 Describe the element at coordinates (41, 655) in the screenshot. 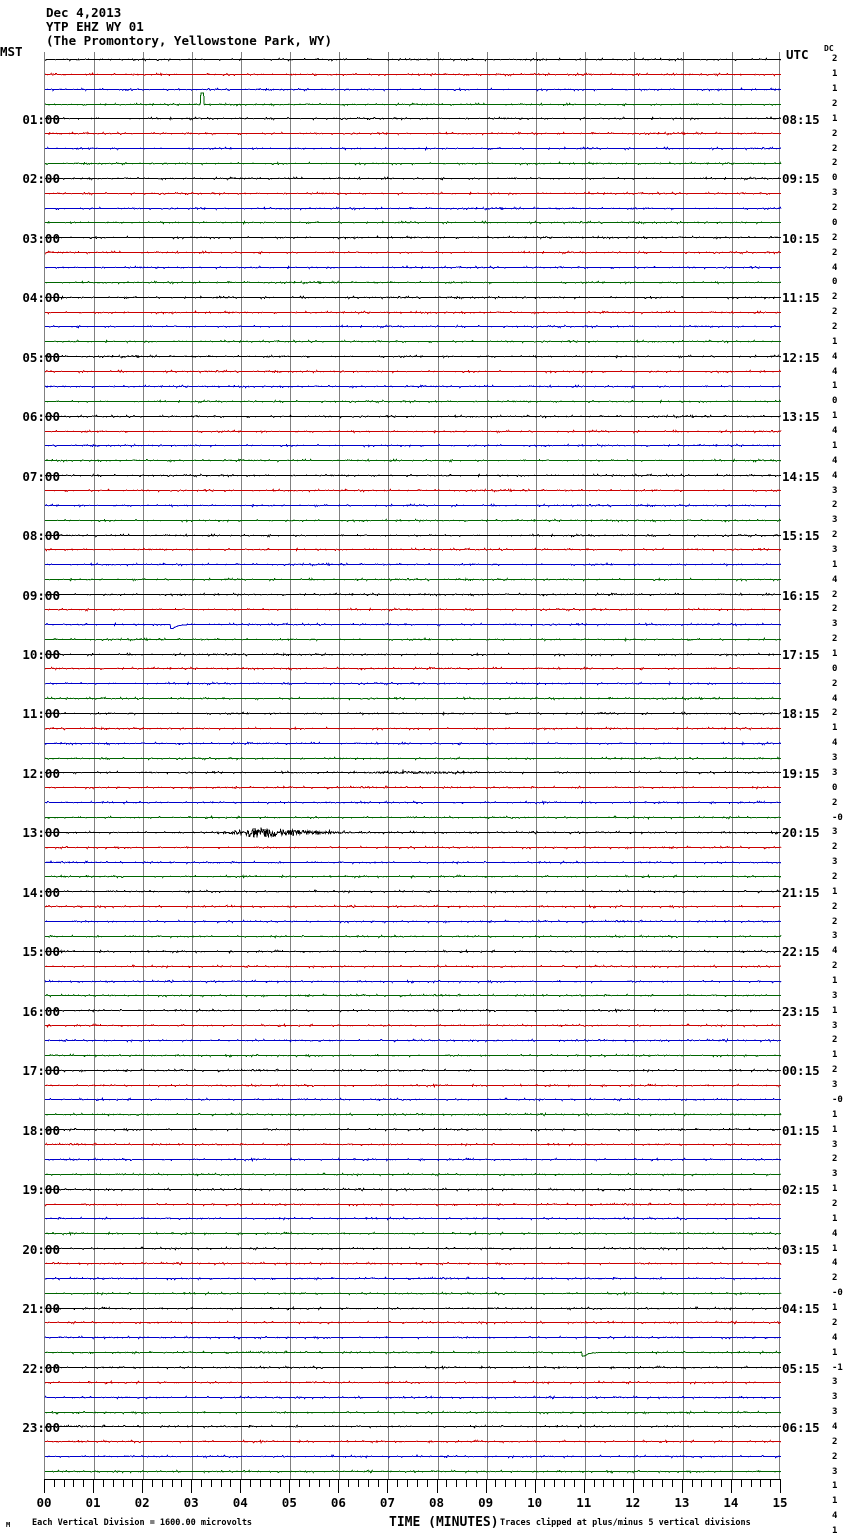

I see `mst-hour-label: 10:00` at that location.